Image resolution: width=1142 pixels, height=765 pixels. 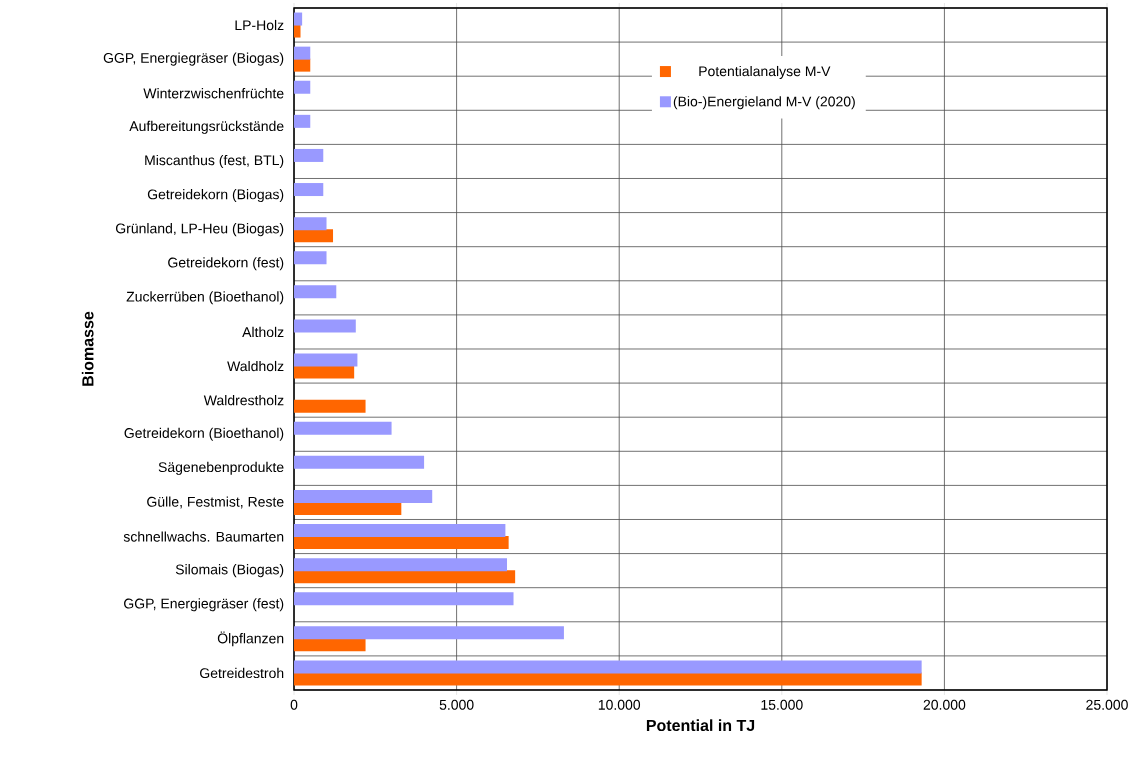 What do you see at coordinates (782, 704) in the screenshot?
I see `x-tick-label: 15.000` at bounding box center [782, 704].